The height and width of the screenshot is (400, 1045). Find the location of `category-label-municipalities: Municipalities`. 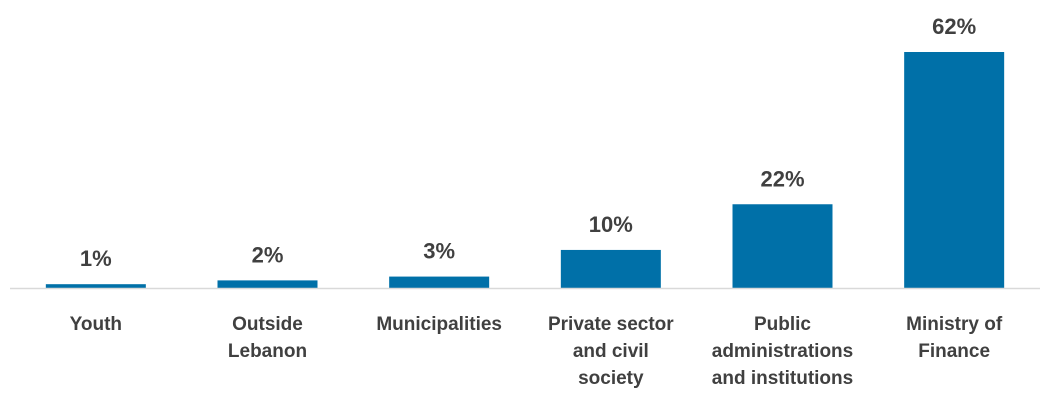

category-label-municipalities: Municipalities is located at coordinates (439, 324).